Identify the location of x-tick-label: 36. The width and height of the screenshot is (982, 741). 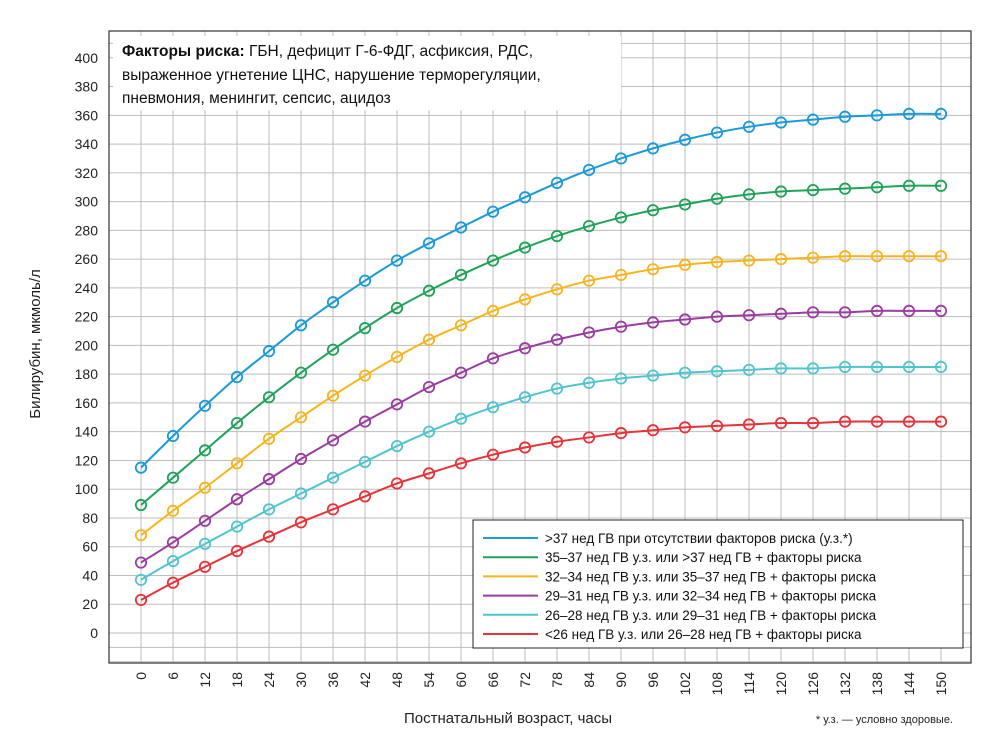
(333, 680).